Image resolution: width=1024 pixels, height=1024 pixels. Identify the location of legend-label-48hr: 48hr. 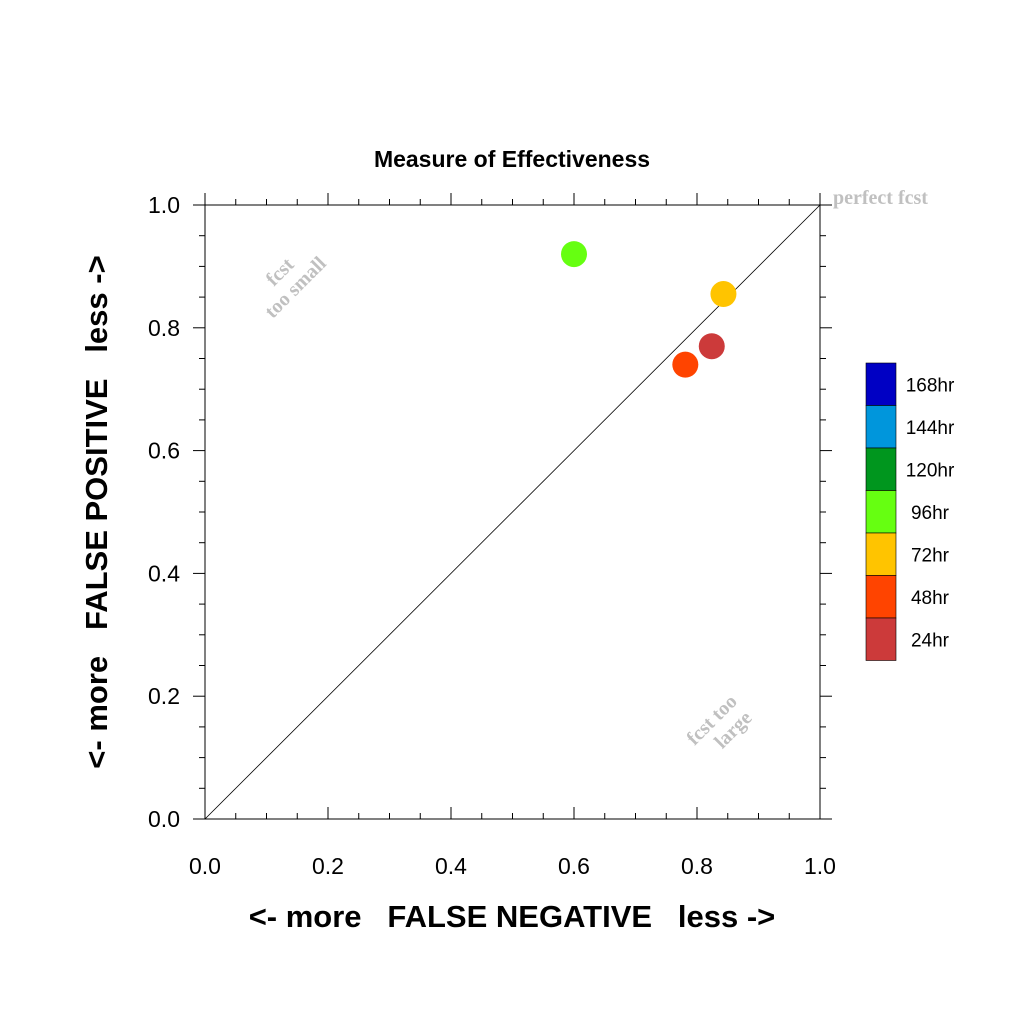
(930, 598).